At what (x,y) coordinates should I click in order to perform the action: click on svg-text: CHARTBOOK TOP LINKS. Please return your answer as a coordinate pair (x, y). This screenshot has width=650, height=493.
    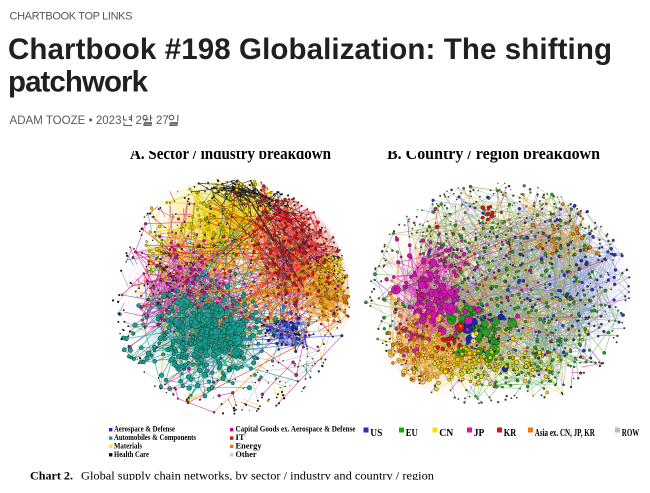
    Looking at the image, I should click on (71, 17).